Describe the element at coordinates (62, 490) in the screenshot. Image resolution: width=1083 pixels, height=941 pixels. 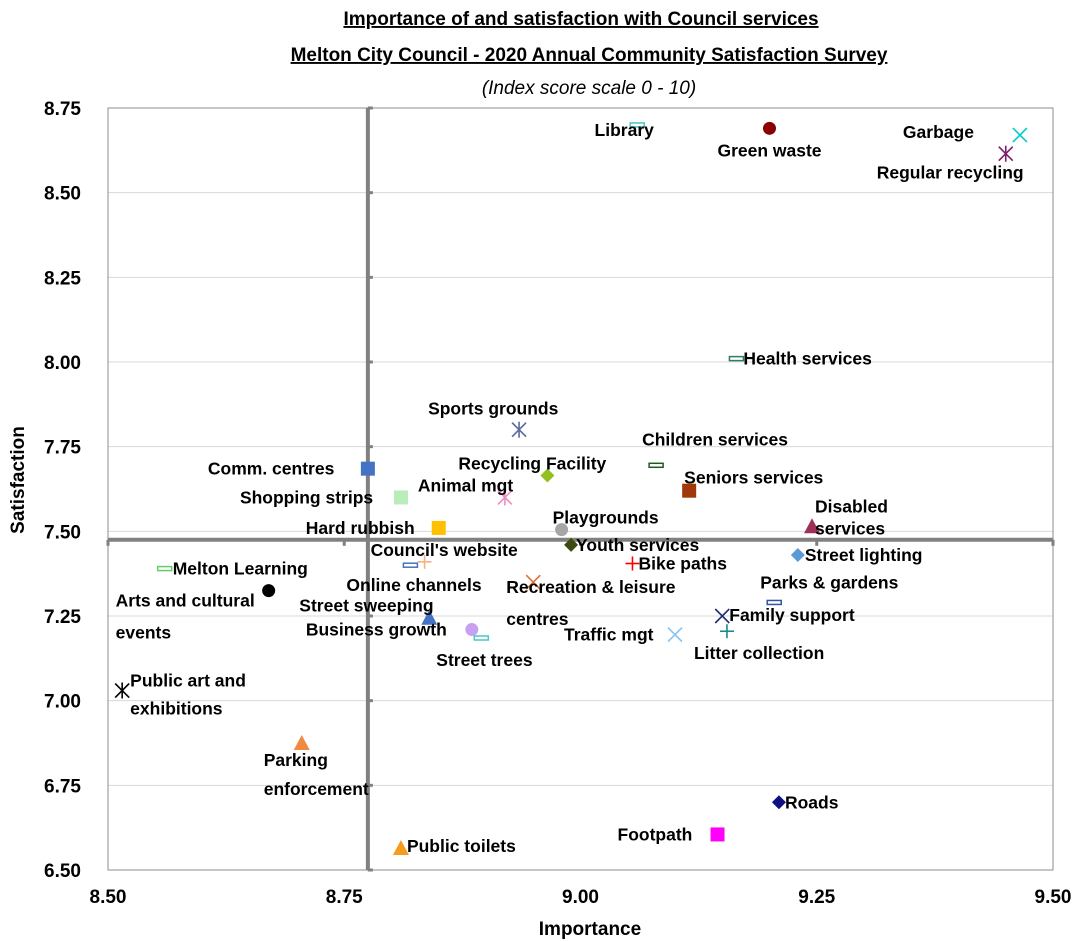
I see `y-axis-ticks: 6.50 6.75 7.00 7.25 7.50 7.75 8.00 8.25 8.50 8.75` at that location.